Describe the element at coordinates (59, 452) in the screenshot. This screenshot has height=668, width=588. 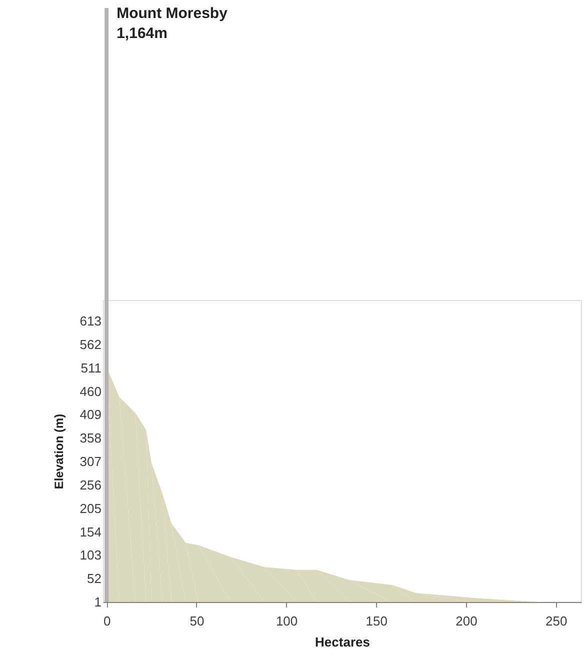
I see `y-axis-title: Elevation (m)` at that location.